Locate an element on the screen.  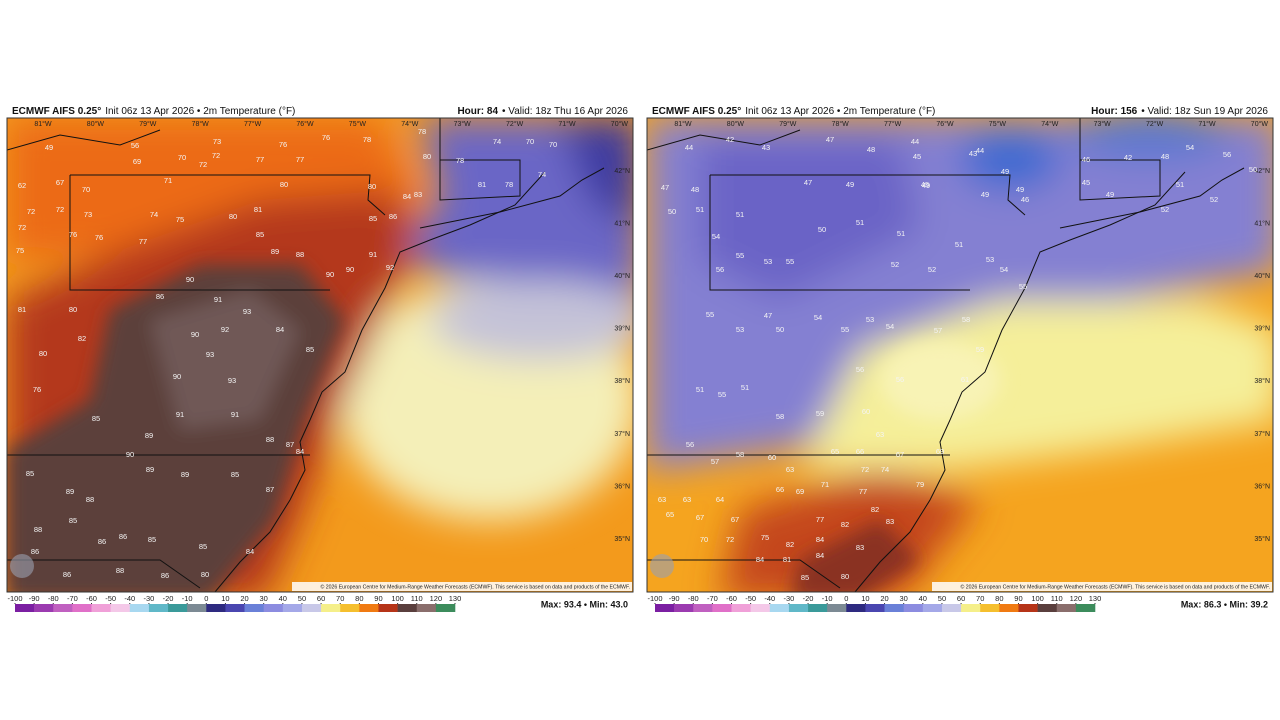
temperature-value: 57 is located at coordinates (938, 330).